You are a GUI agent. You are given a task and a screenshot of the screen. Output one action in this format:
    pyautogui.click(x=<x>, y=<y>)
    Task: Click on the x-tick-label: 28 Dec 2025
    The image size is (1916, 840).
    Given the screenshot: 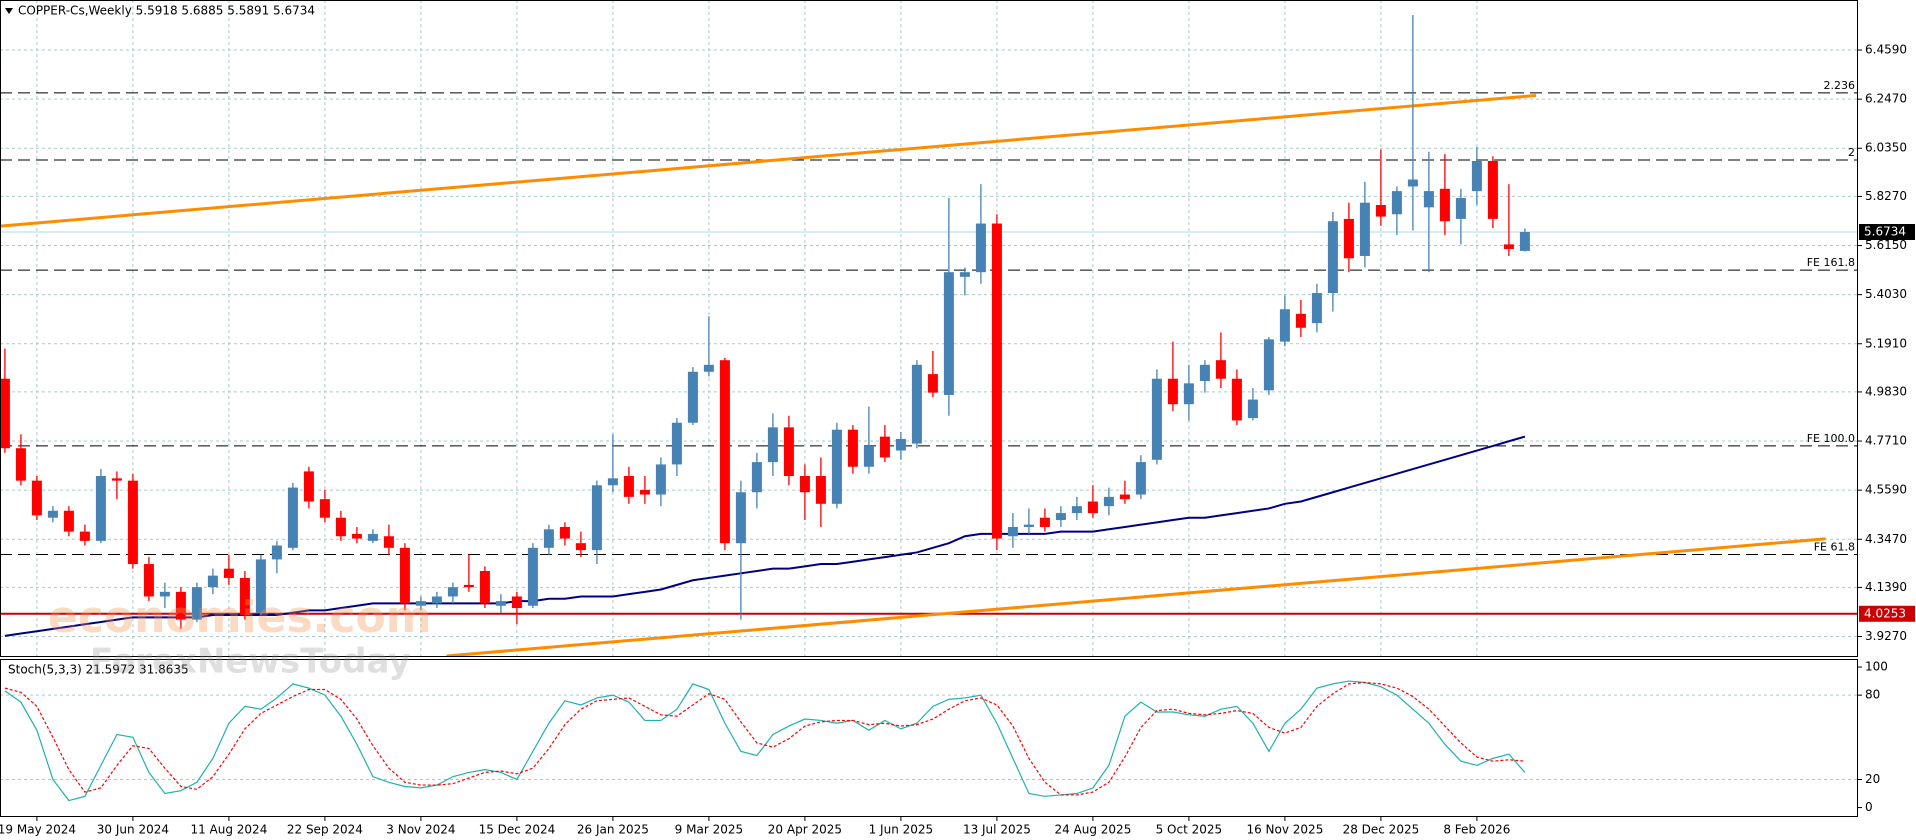 What is the action you would take?
    pyautogui.click(x=1381, y=830)
    